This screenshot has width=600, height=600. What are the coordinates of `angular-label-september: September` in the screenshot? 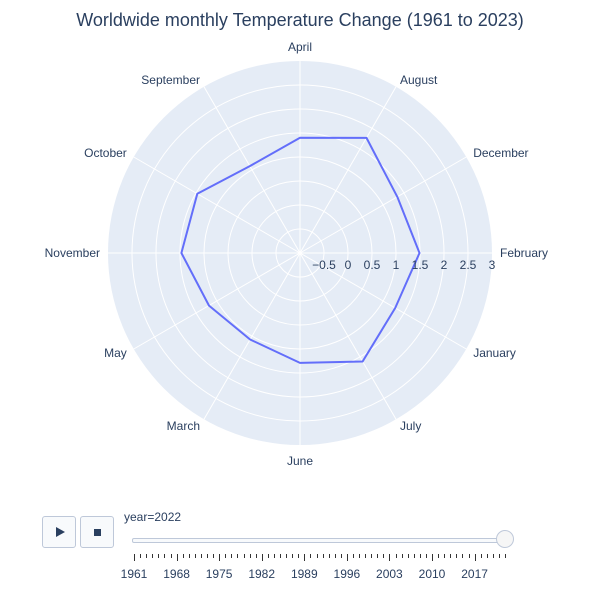 It's located at (170, 80).